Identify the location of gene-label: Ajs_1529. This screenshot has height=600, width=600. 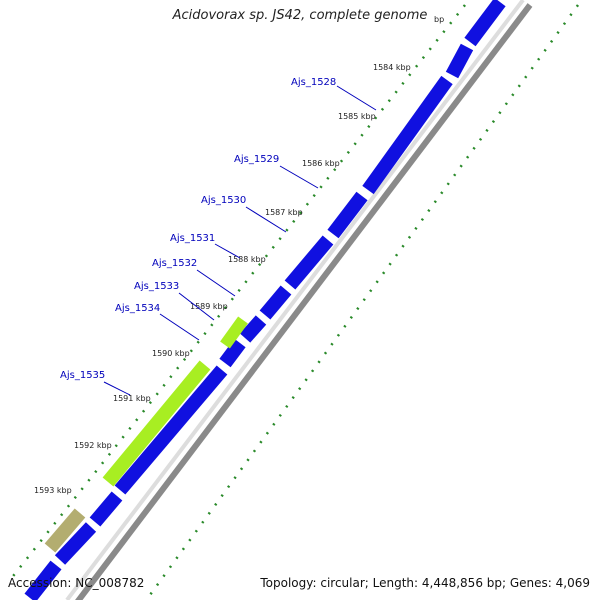
(256, 159).